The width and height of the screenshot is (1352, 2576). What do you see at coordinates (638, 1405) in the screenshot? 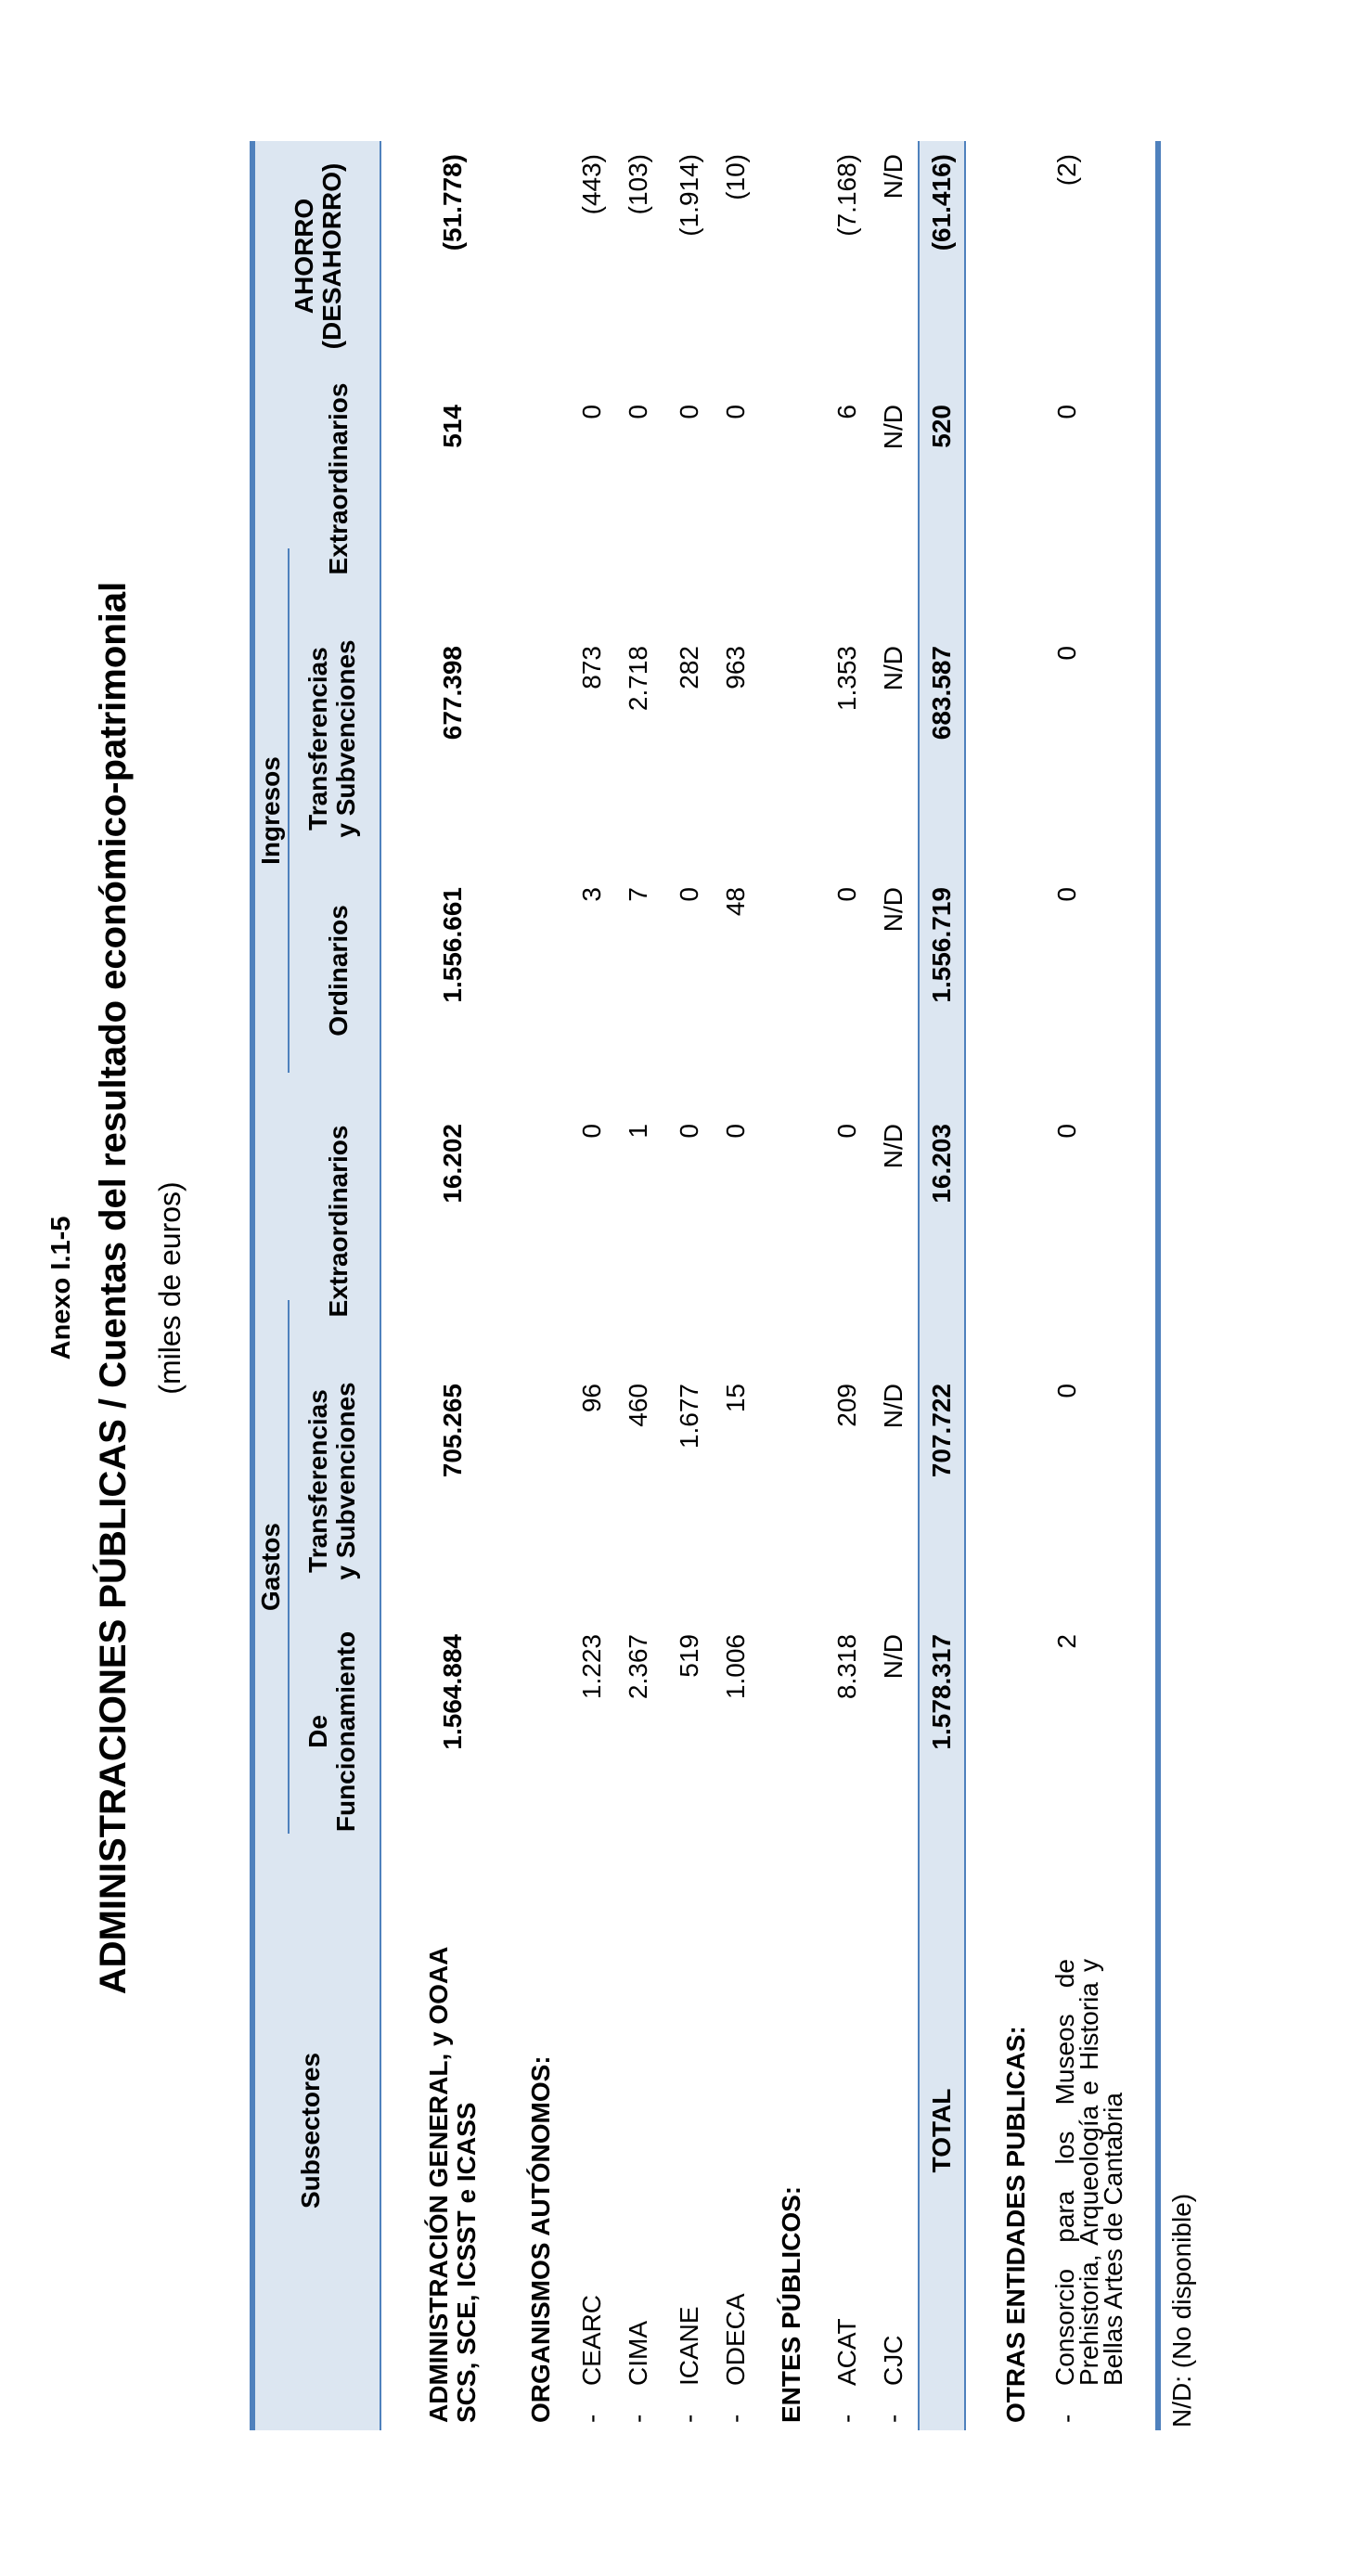
I see `organismos-row-1-value-1: 460` at bounding box center [638, 1405].